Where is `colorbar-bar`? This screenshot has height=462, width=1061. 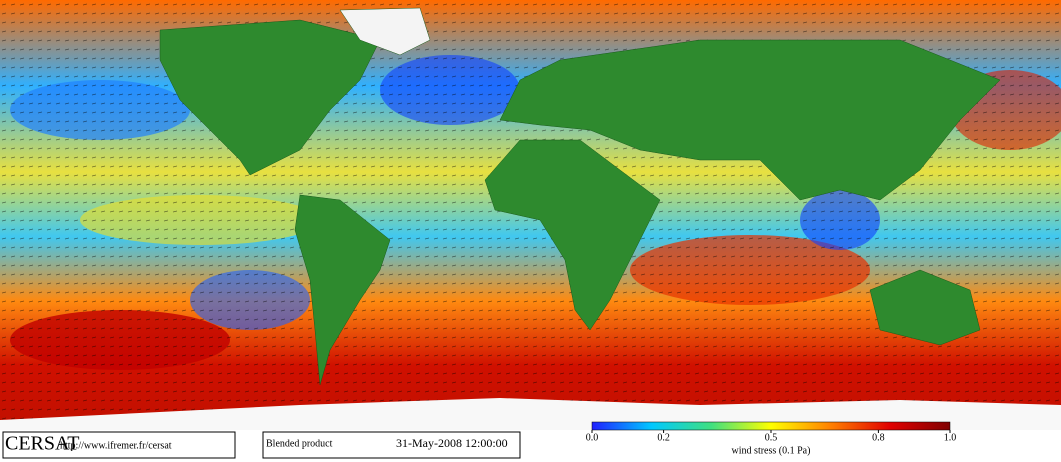
colorbar-bar is located at coordinates (771, 426).